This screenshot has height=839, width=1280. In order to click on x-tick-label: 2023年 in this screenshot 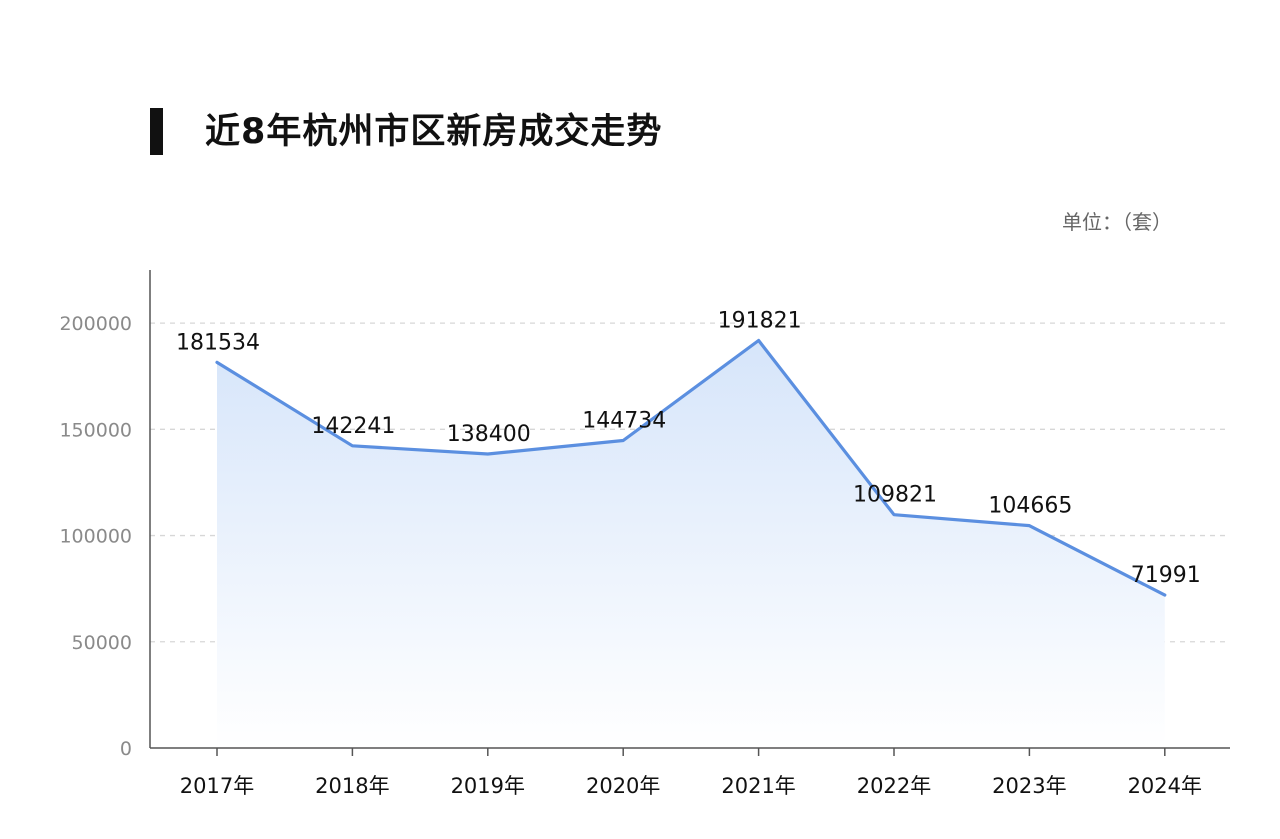, I will do `click(1029, 786)`.